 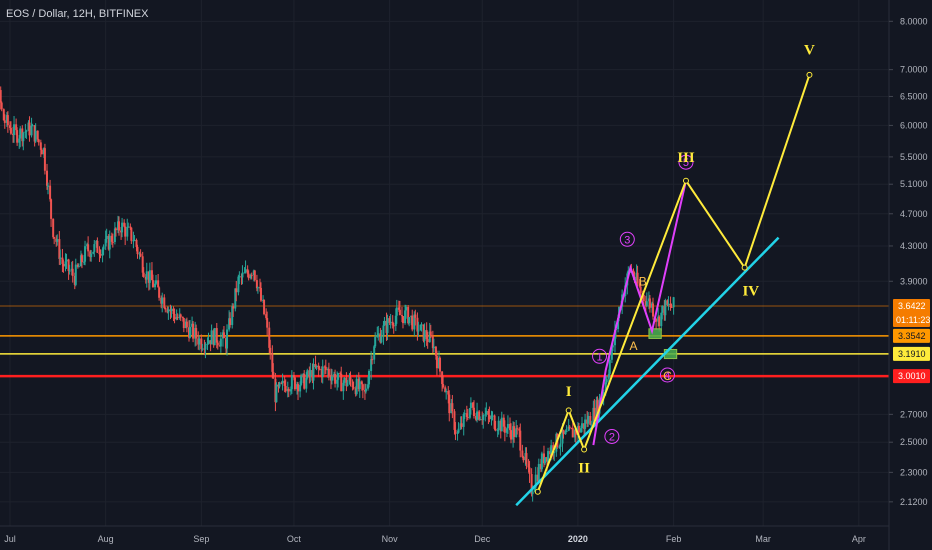 What do you see at coordinates (914, 414) in the screenshot?
I see `y-tick-label: 2.7000` at bounding box center [914, 414].